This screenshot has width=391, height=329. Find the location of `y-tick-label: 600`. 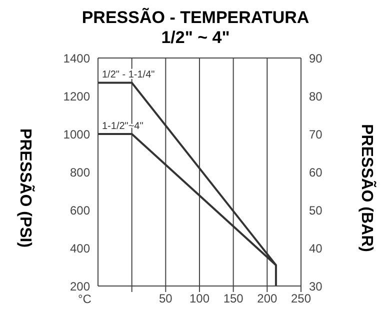

y-tick-label: 600 is located at coordinates (80, 210).